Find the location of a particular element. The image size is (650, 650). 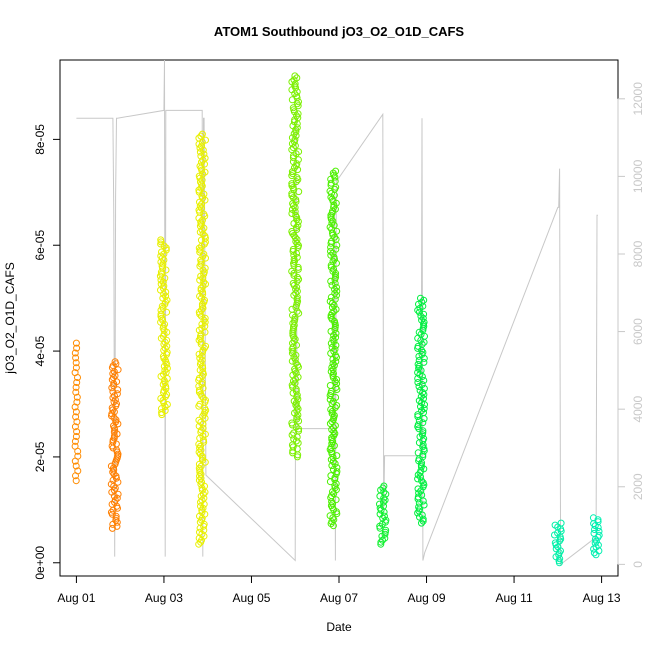

y2-tick-label: 4000 is located at coordinates (638, 409).